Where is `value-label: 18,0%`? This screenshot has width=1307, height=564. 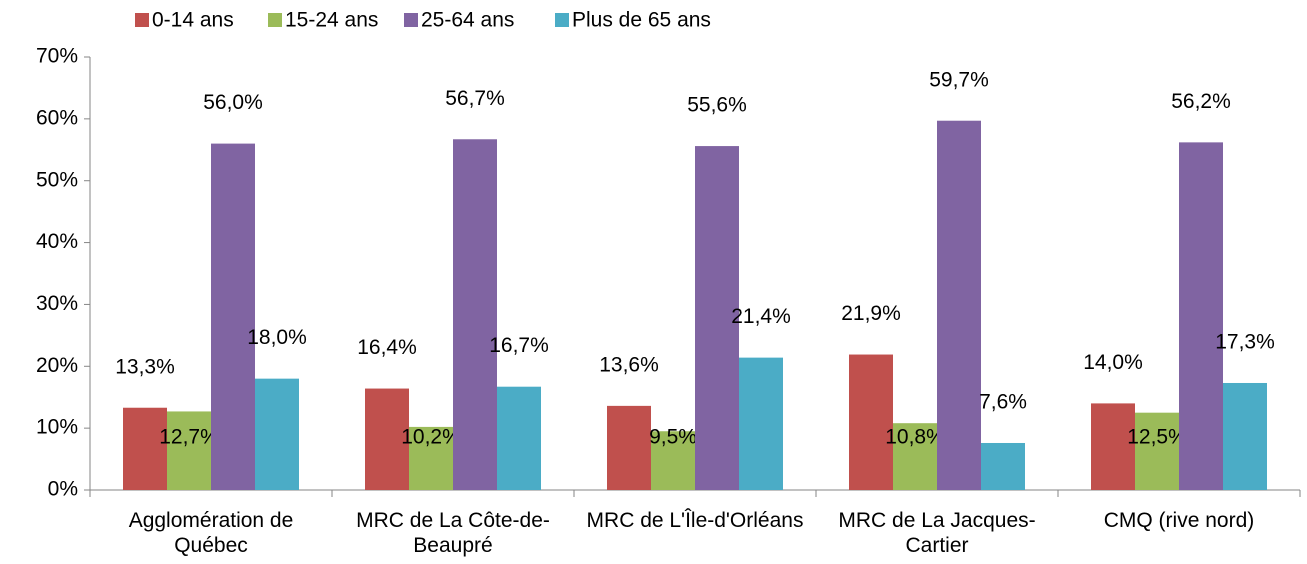 value-label: 18,0% is located at coordinates (277, 337).